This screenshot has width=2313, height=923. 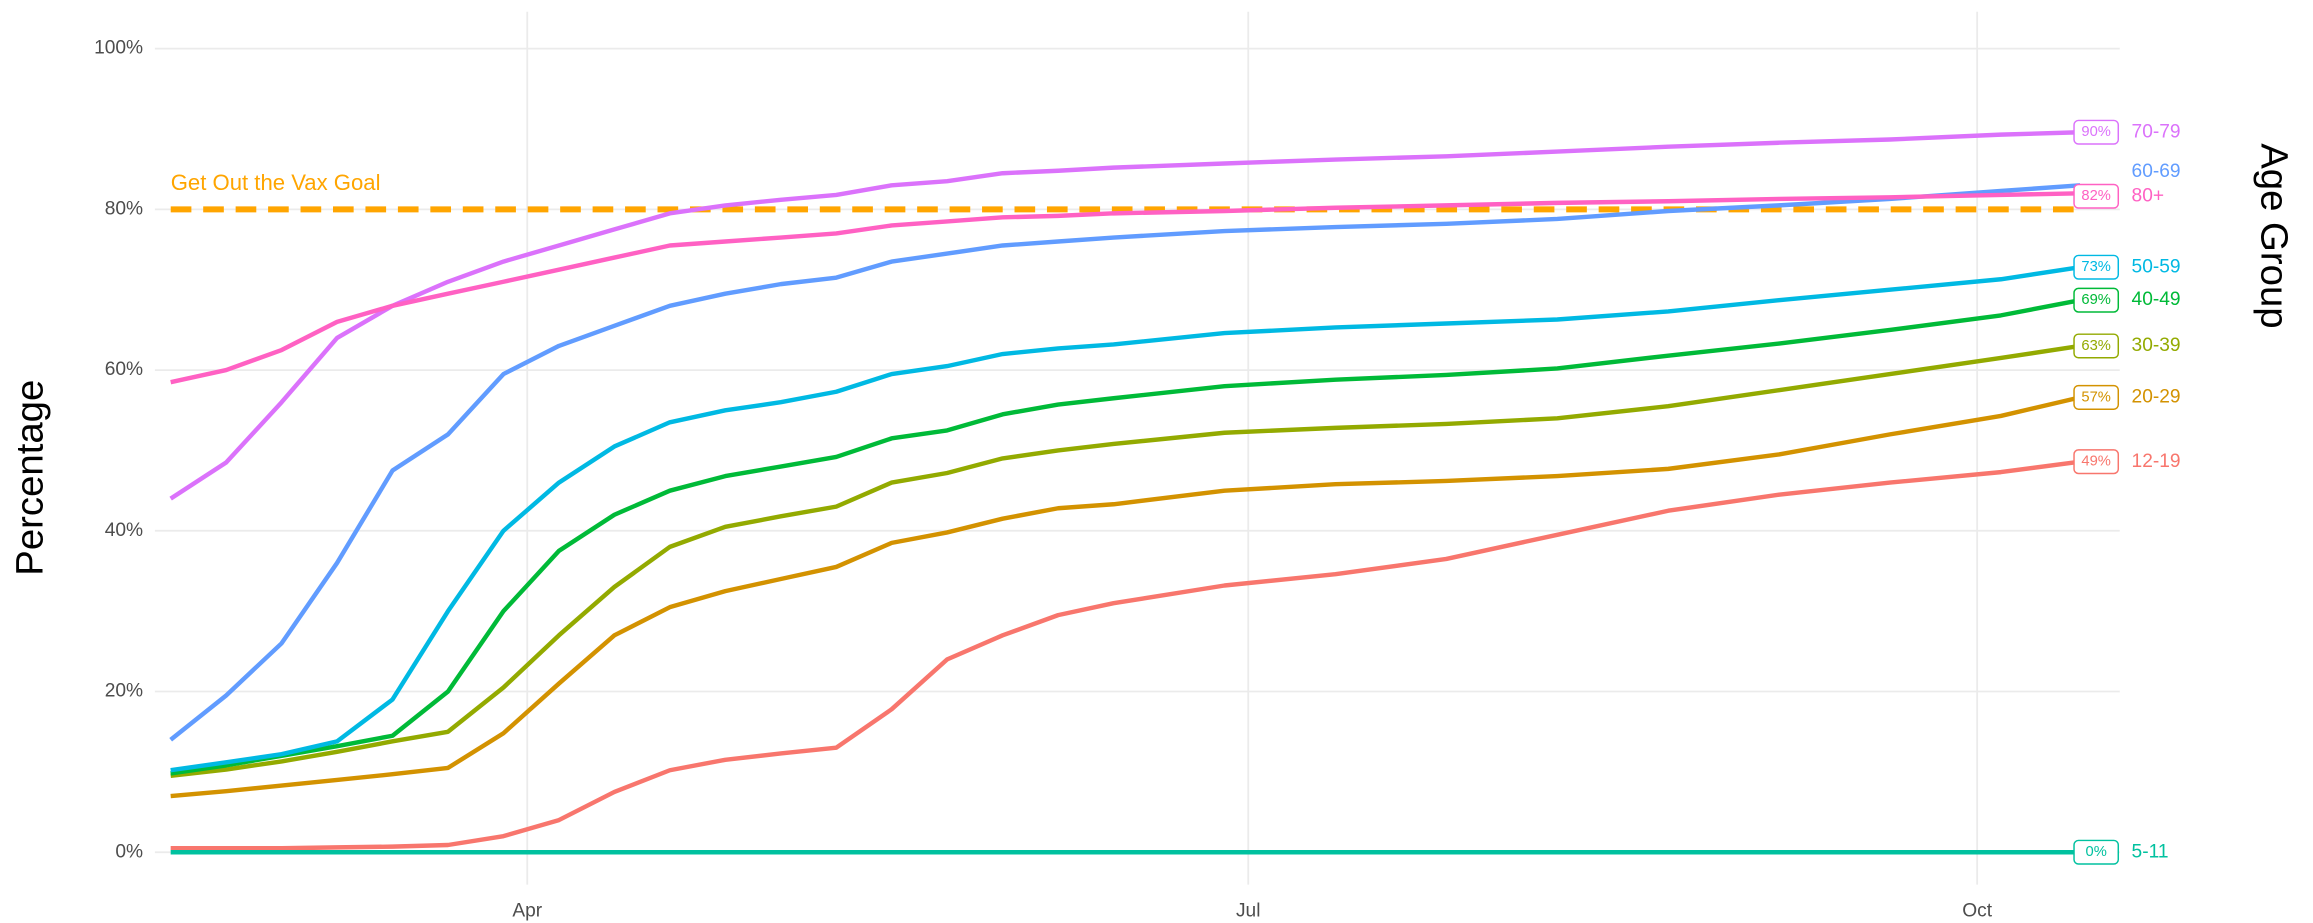 I want to click on legend-label: 5-11, so click(x=2150, y=851).